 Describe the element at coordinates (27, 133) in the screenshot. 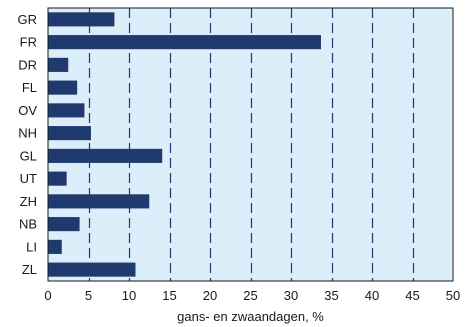

I see `y-tick-label: NH` at that location.